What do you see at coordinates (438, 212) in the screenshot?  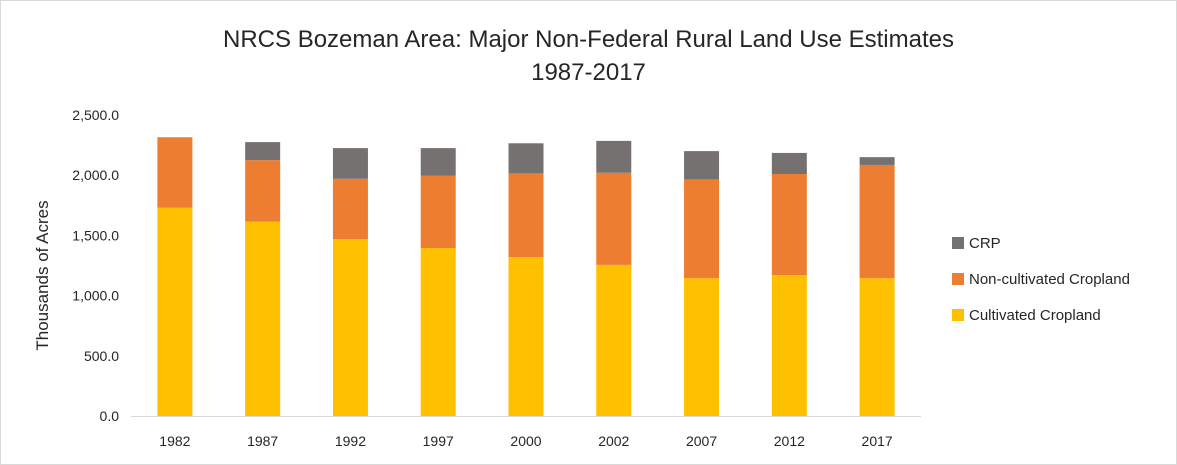 I see `bar-non-cultivated-cropland-1997` at bounding box center [438, 212].